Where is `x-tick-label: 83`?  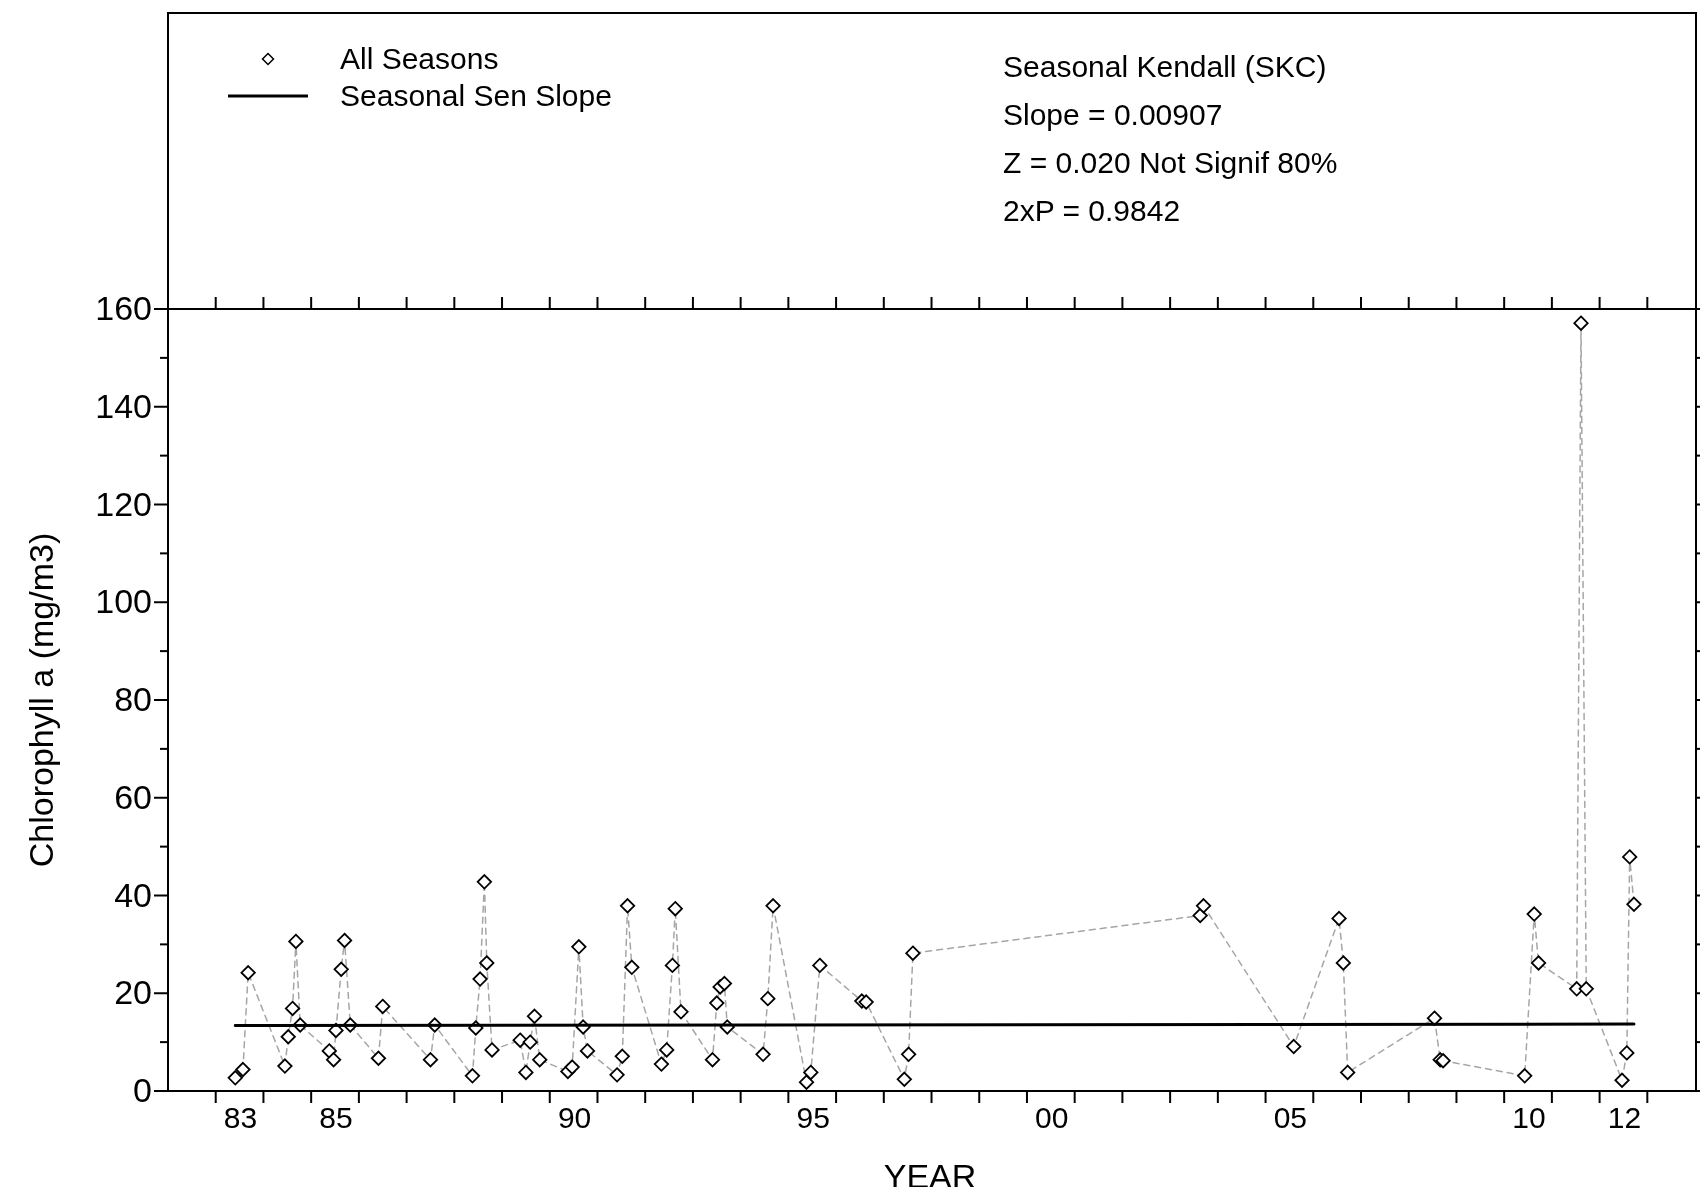
x-tick-label: 83 is located at coordinates (240, 1117).